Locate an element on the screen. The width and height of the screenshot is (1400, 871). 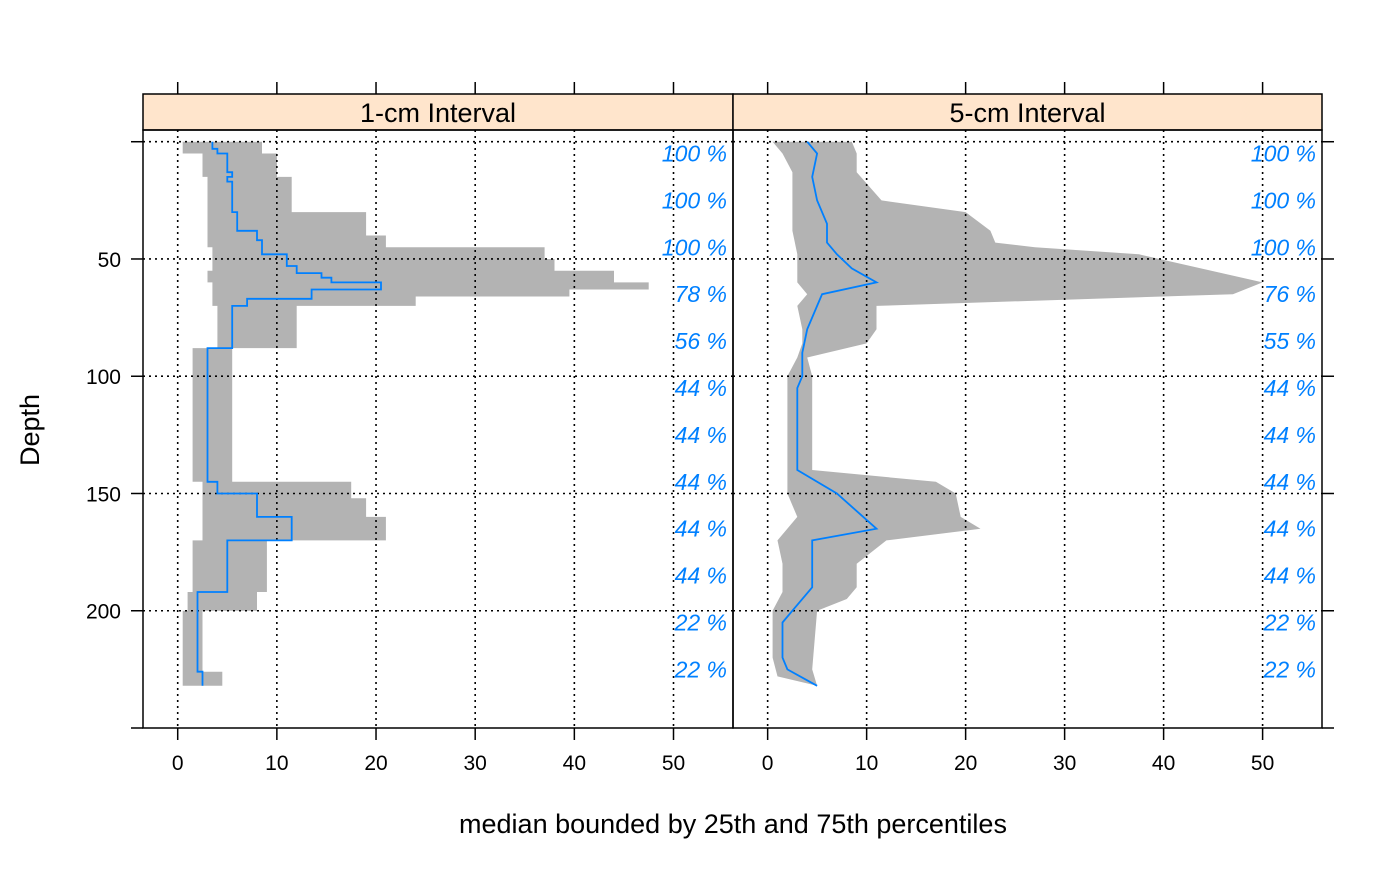
percent-label: 76 % is located at coordinates (1290, 294).